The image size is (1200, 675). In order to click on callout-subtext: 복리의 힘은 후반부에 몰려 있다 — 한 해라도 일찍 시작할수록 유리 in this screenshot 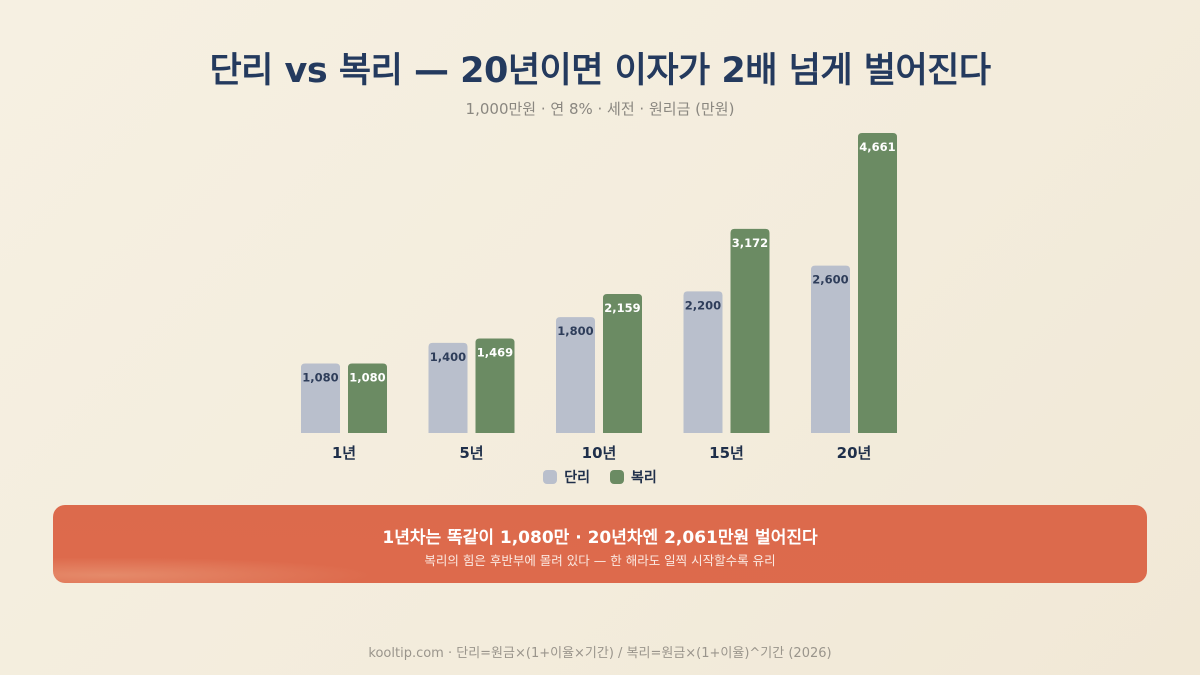, I will do `click(600, 560)`.